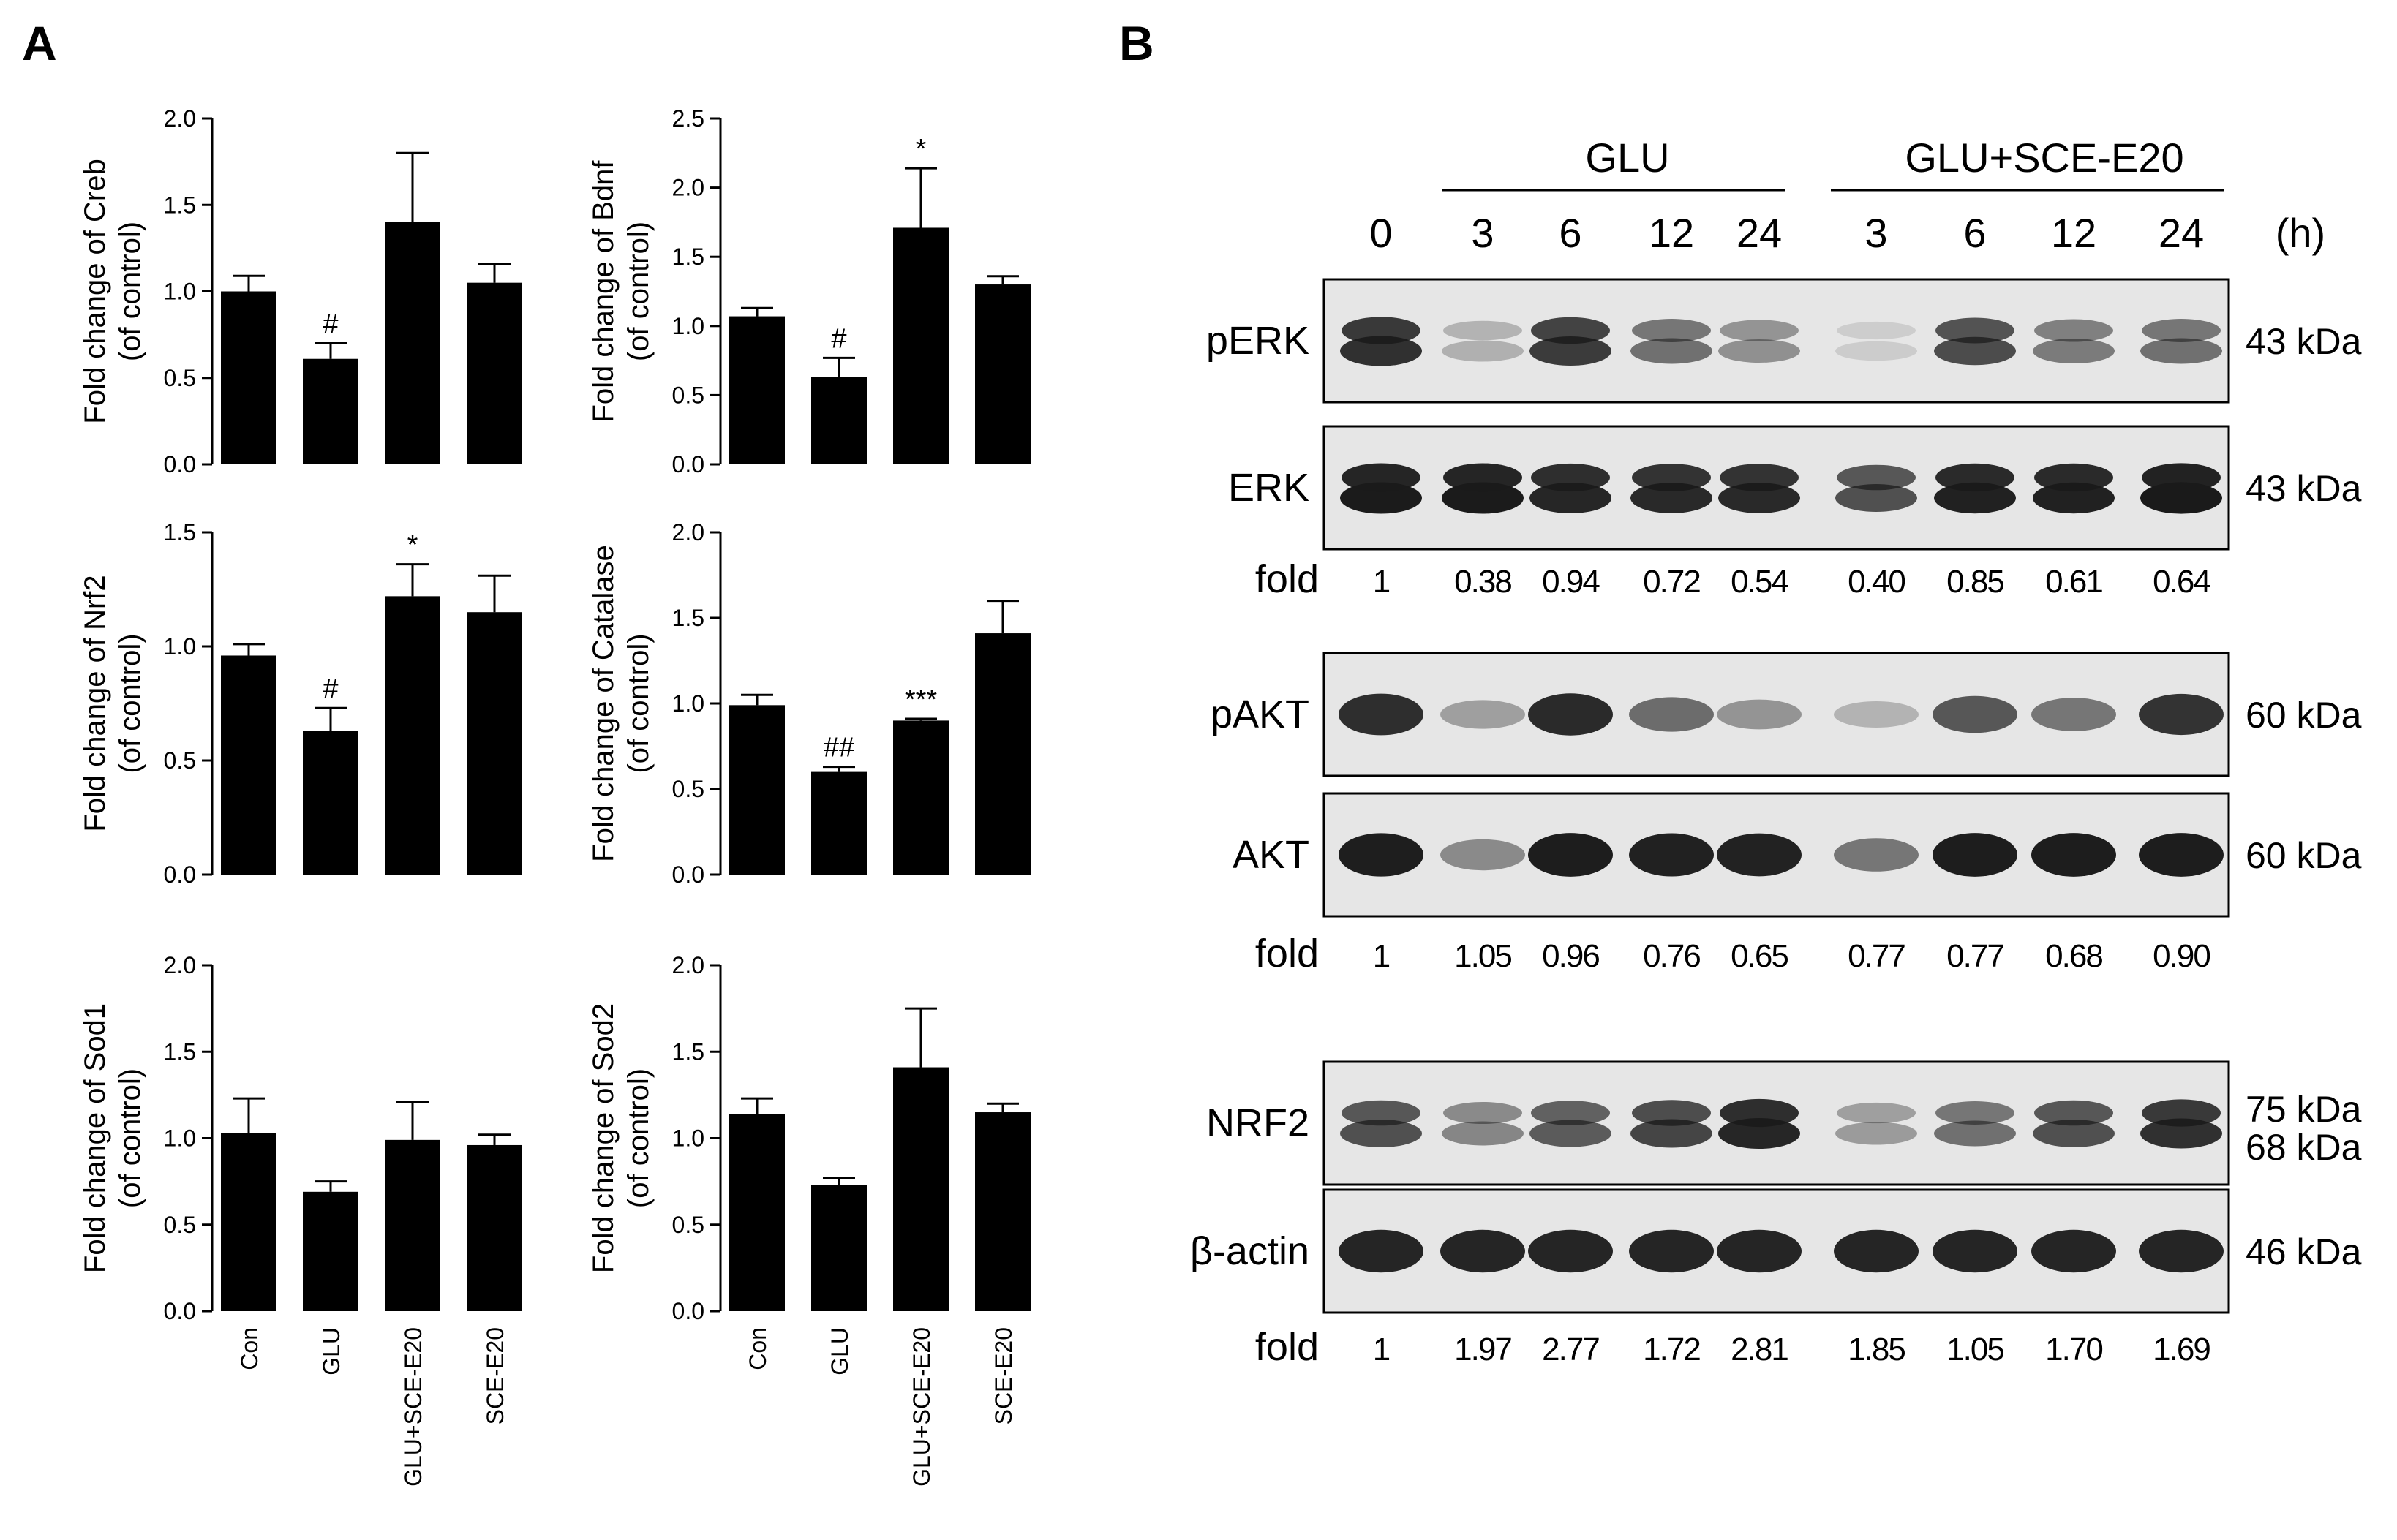 The image size is (2397, 1540). What do you see at coordinates (1260, 714) in the screenshot?
I see `blot-row-label: pAKT` at bounding box center [1260, 714].